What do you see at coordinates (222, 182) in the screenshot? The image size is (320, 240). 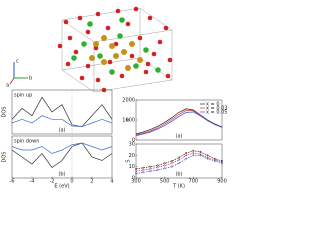 I see `x-tick-label: 900` at bounding box center [222, 182].